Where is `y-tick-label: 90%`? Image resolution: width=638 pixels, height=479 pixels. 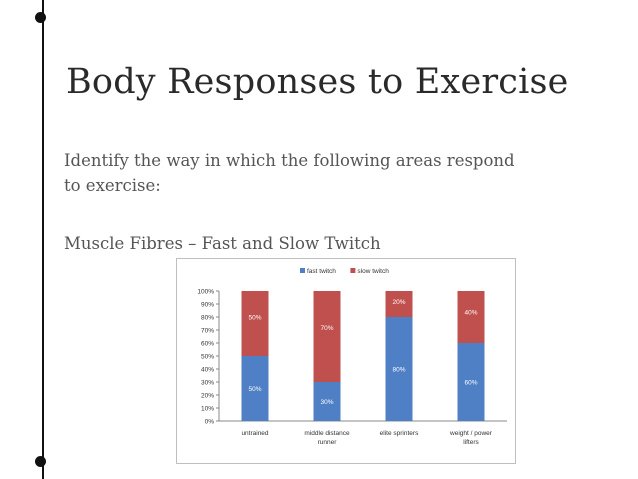
y-tick-label: 90% is located at coordinates (207, 305).